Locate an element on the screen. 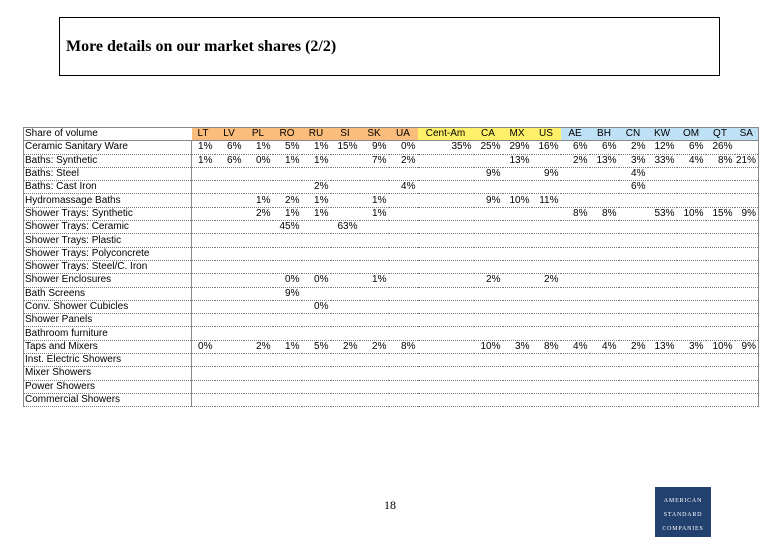 The image size is (780, 540). table-cell: 4% is located at coordinates (403, 187).